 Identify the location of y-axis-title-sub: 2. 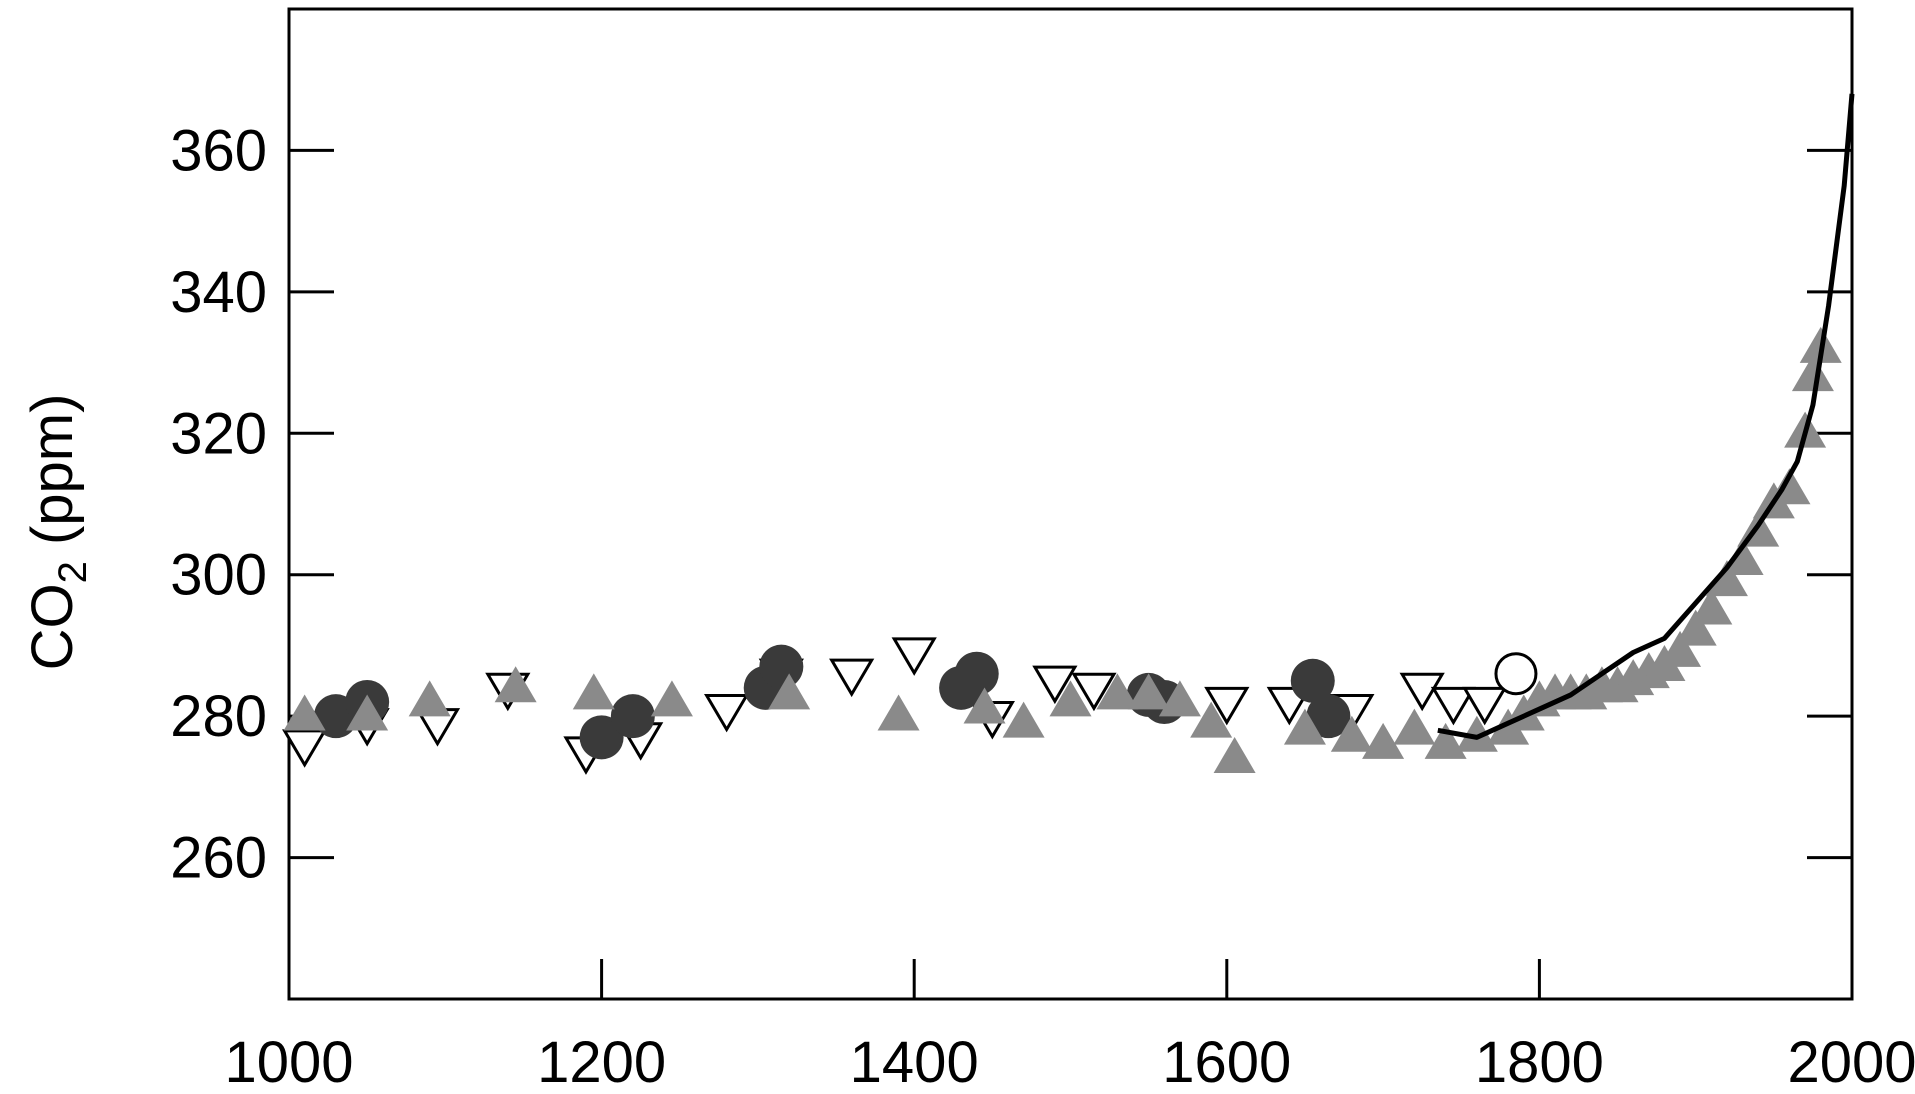
(73, 572).